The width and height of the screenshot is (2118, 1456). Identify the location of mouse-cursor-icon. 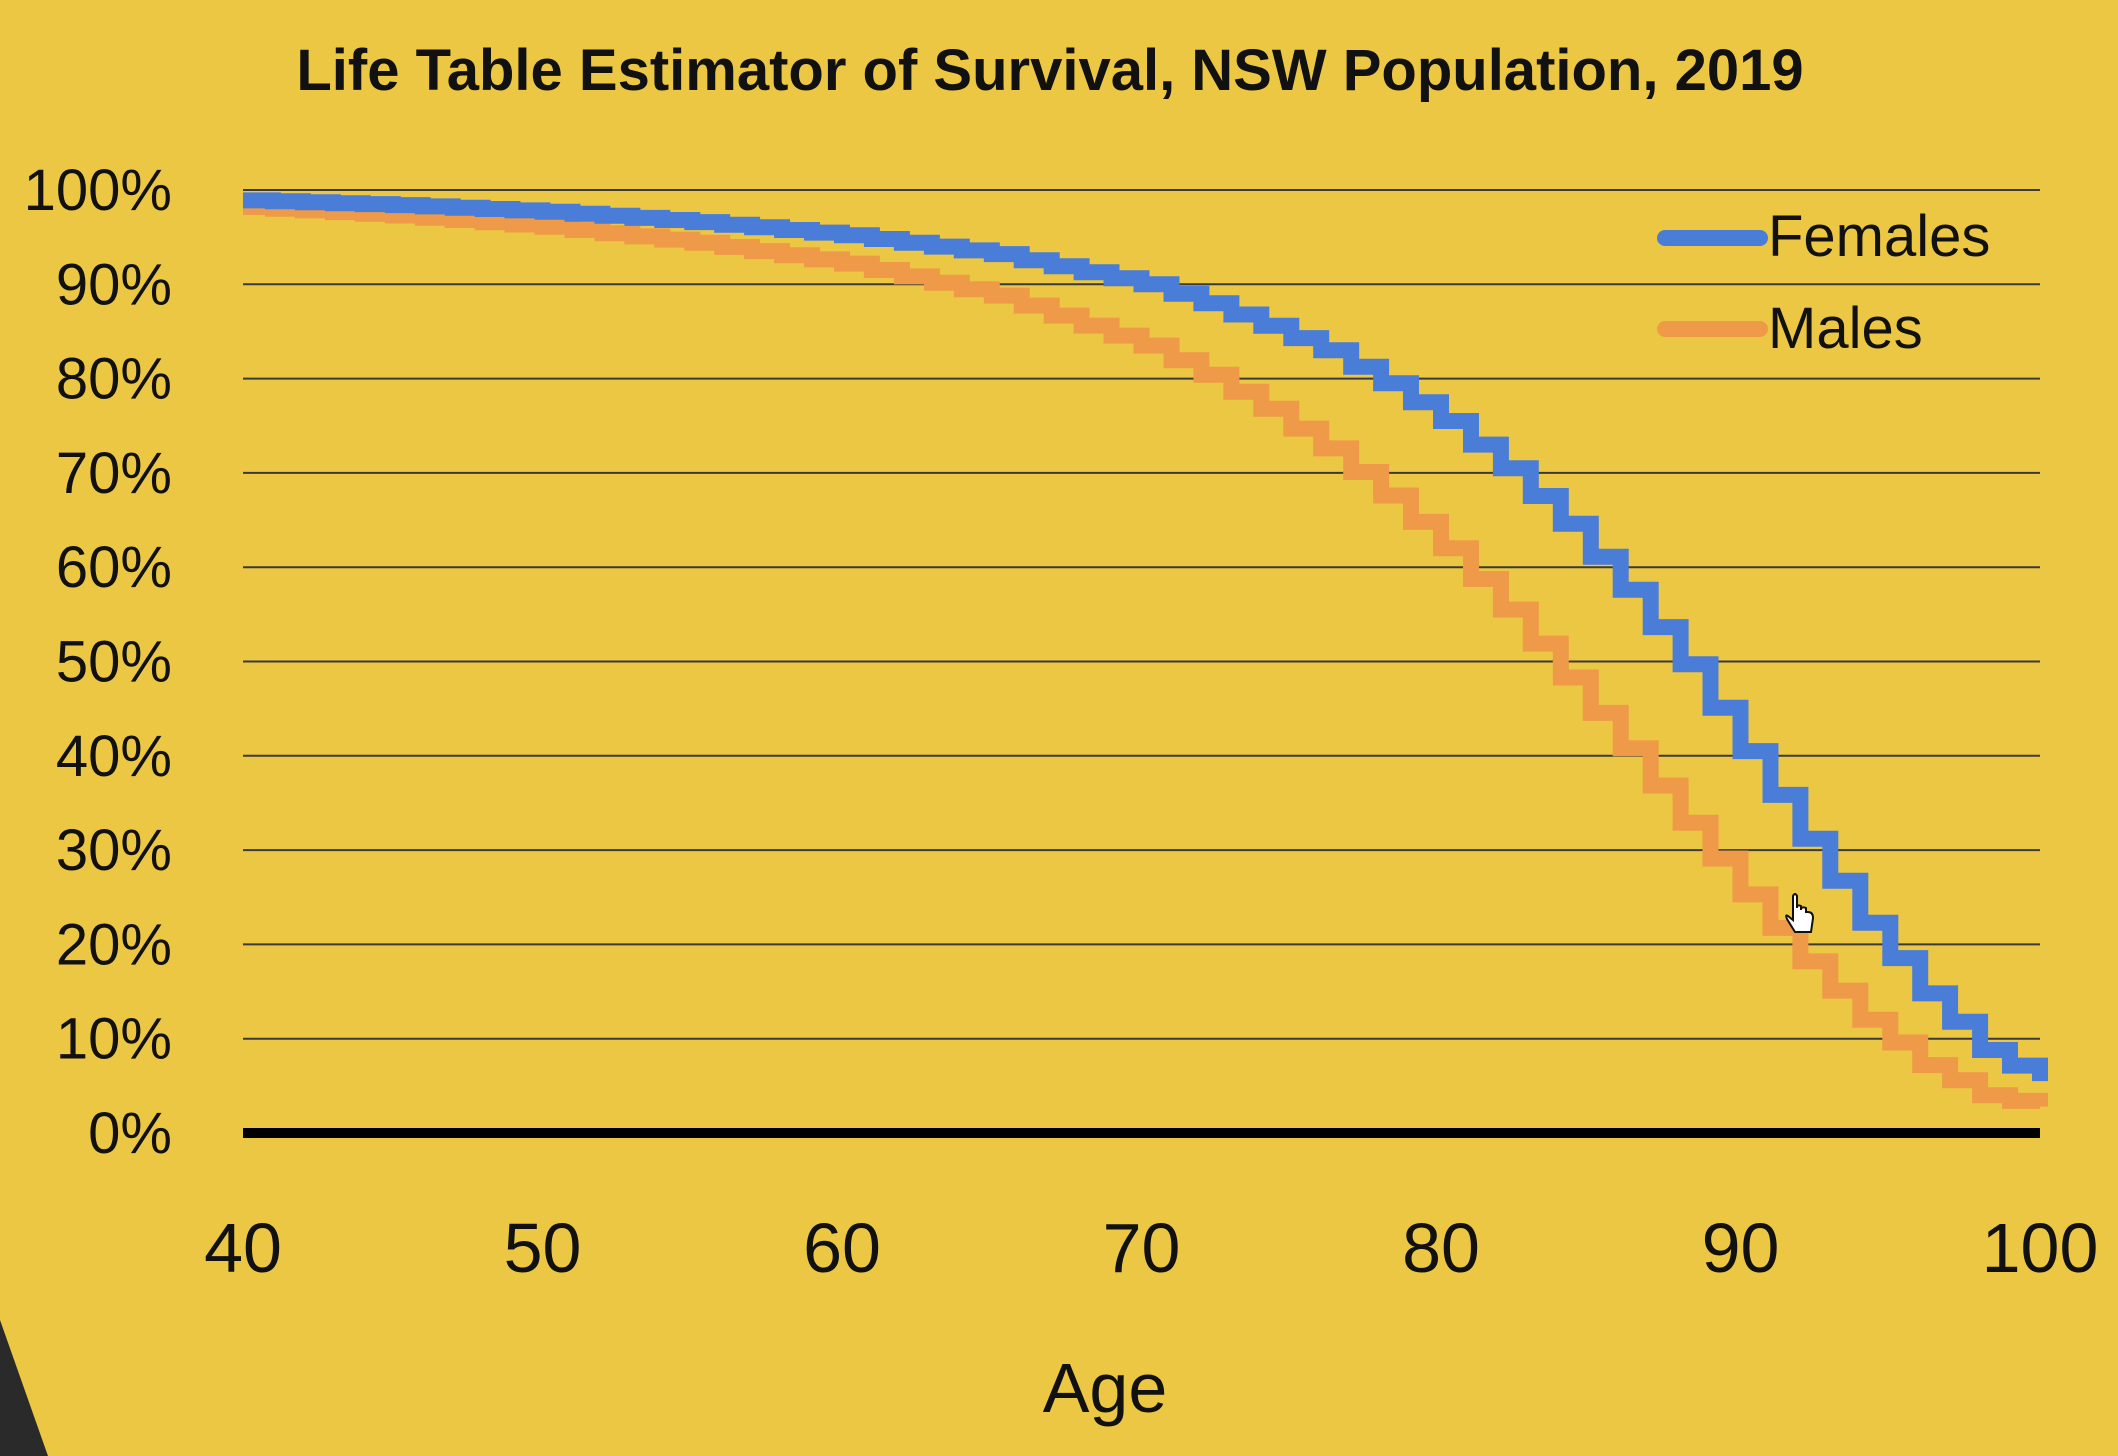
(1800, 913).